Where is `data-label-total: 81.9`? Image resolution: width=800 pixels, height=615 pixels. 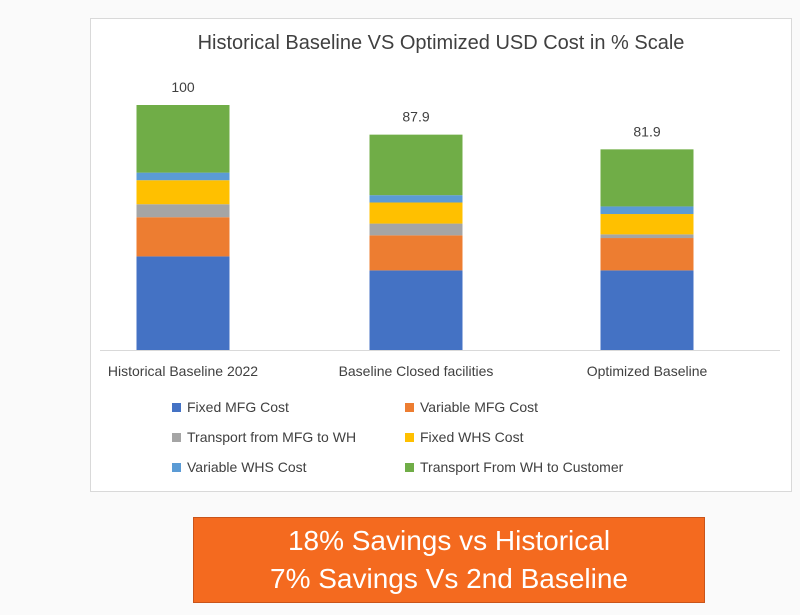 data-label-total: 81.9 is located at coordinates (646, 131).